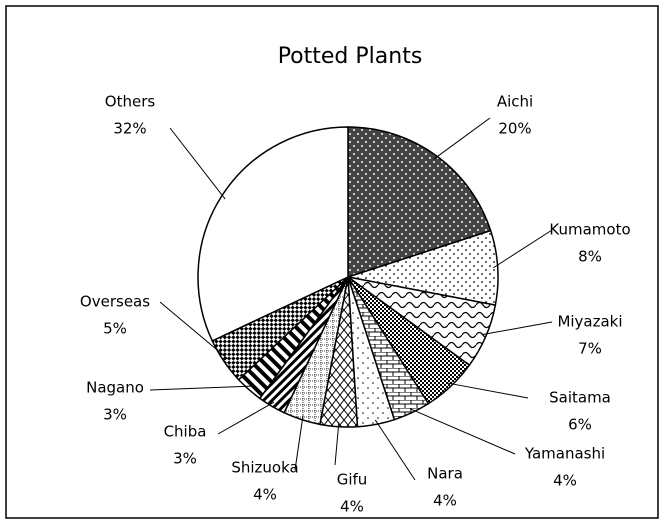 This screenshot has height=525, width=670. Describe the element at coordinates (350, 56) in the screenshot. I see `chart-title: Potted Plants` at that location.